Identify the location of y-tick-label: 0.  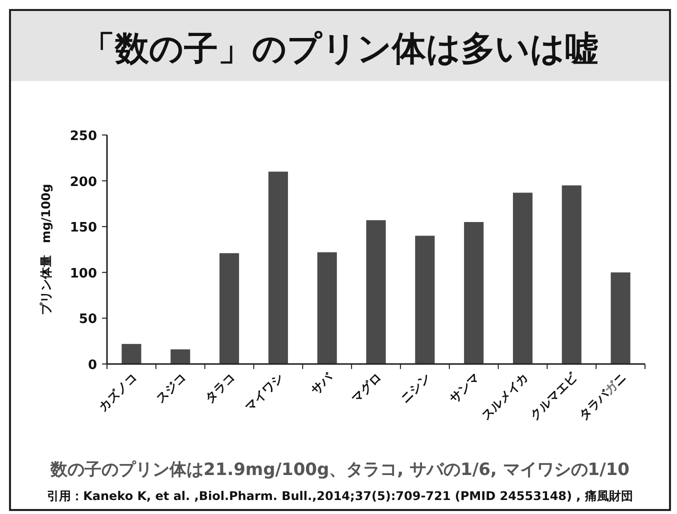
(92, 365).